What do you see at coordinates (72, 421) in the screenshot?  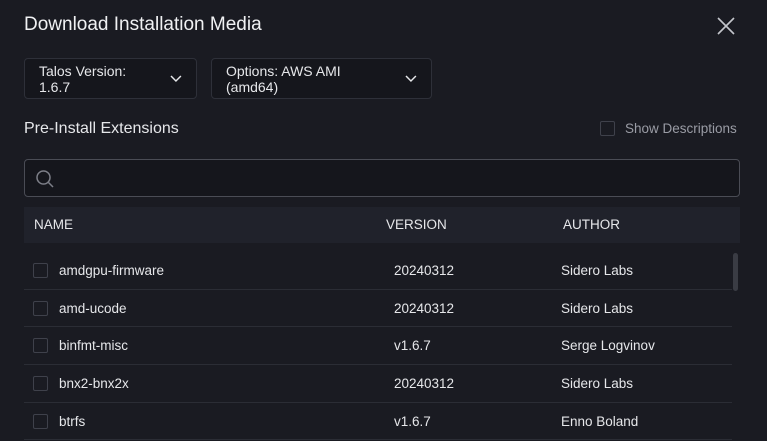 I see `extension-name: btrfs` at bounding box center [72, 421].